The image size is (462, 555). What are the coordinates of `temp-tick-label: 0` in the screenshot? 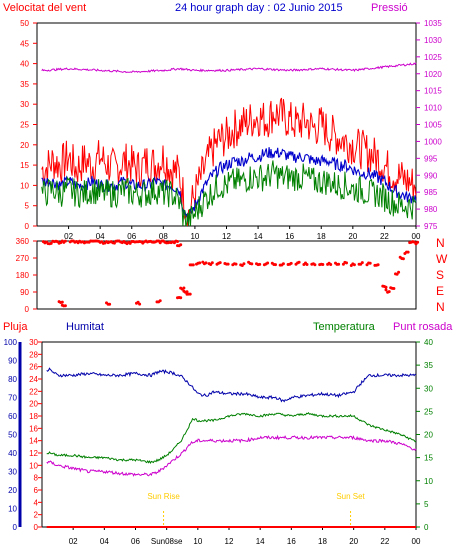 It's located at (36, 527).